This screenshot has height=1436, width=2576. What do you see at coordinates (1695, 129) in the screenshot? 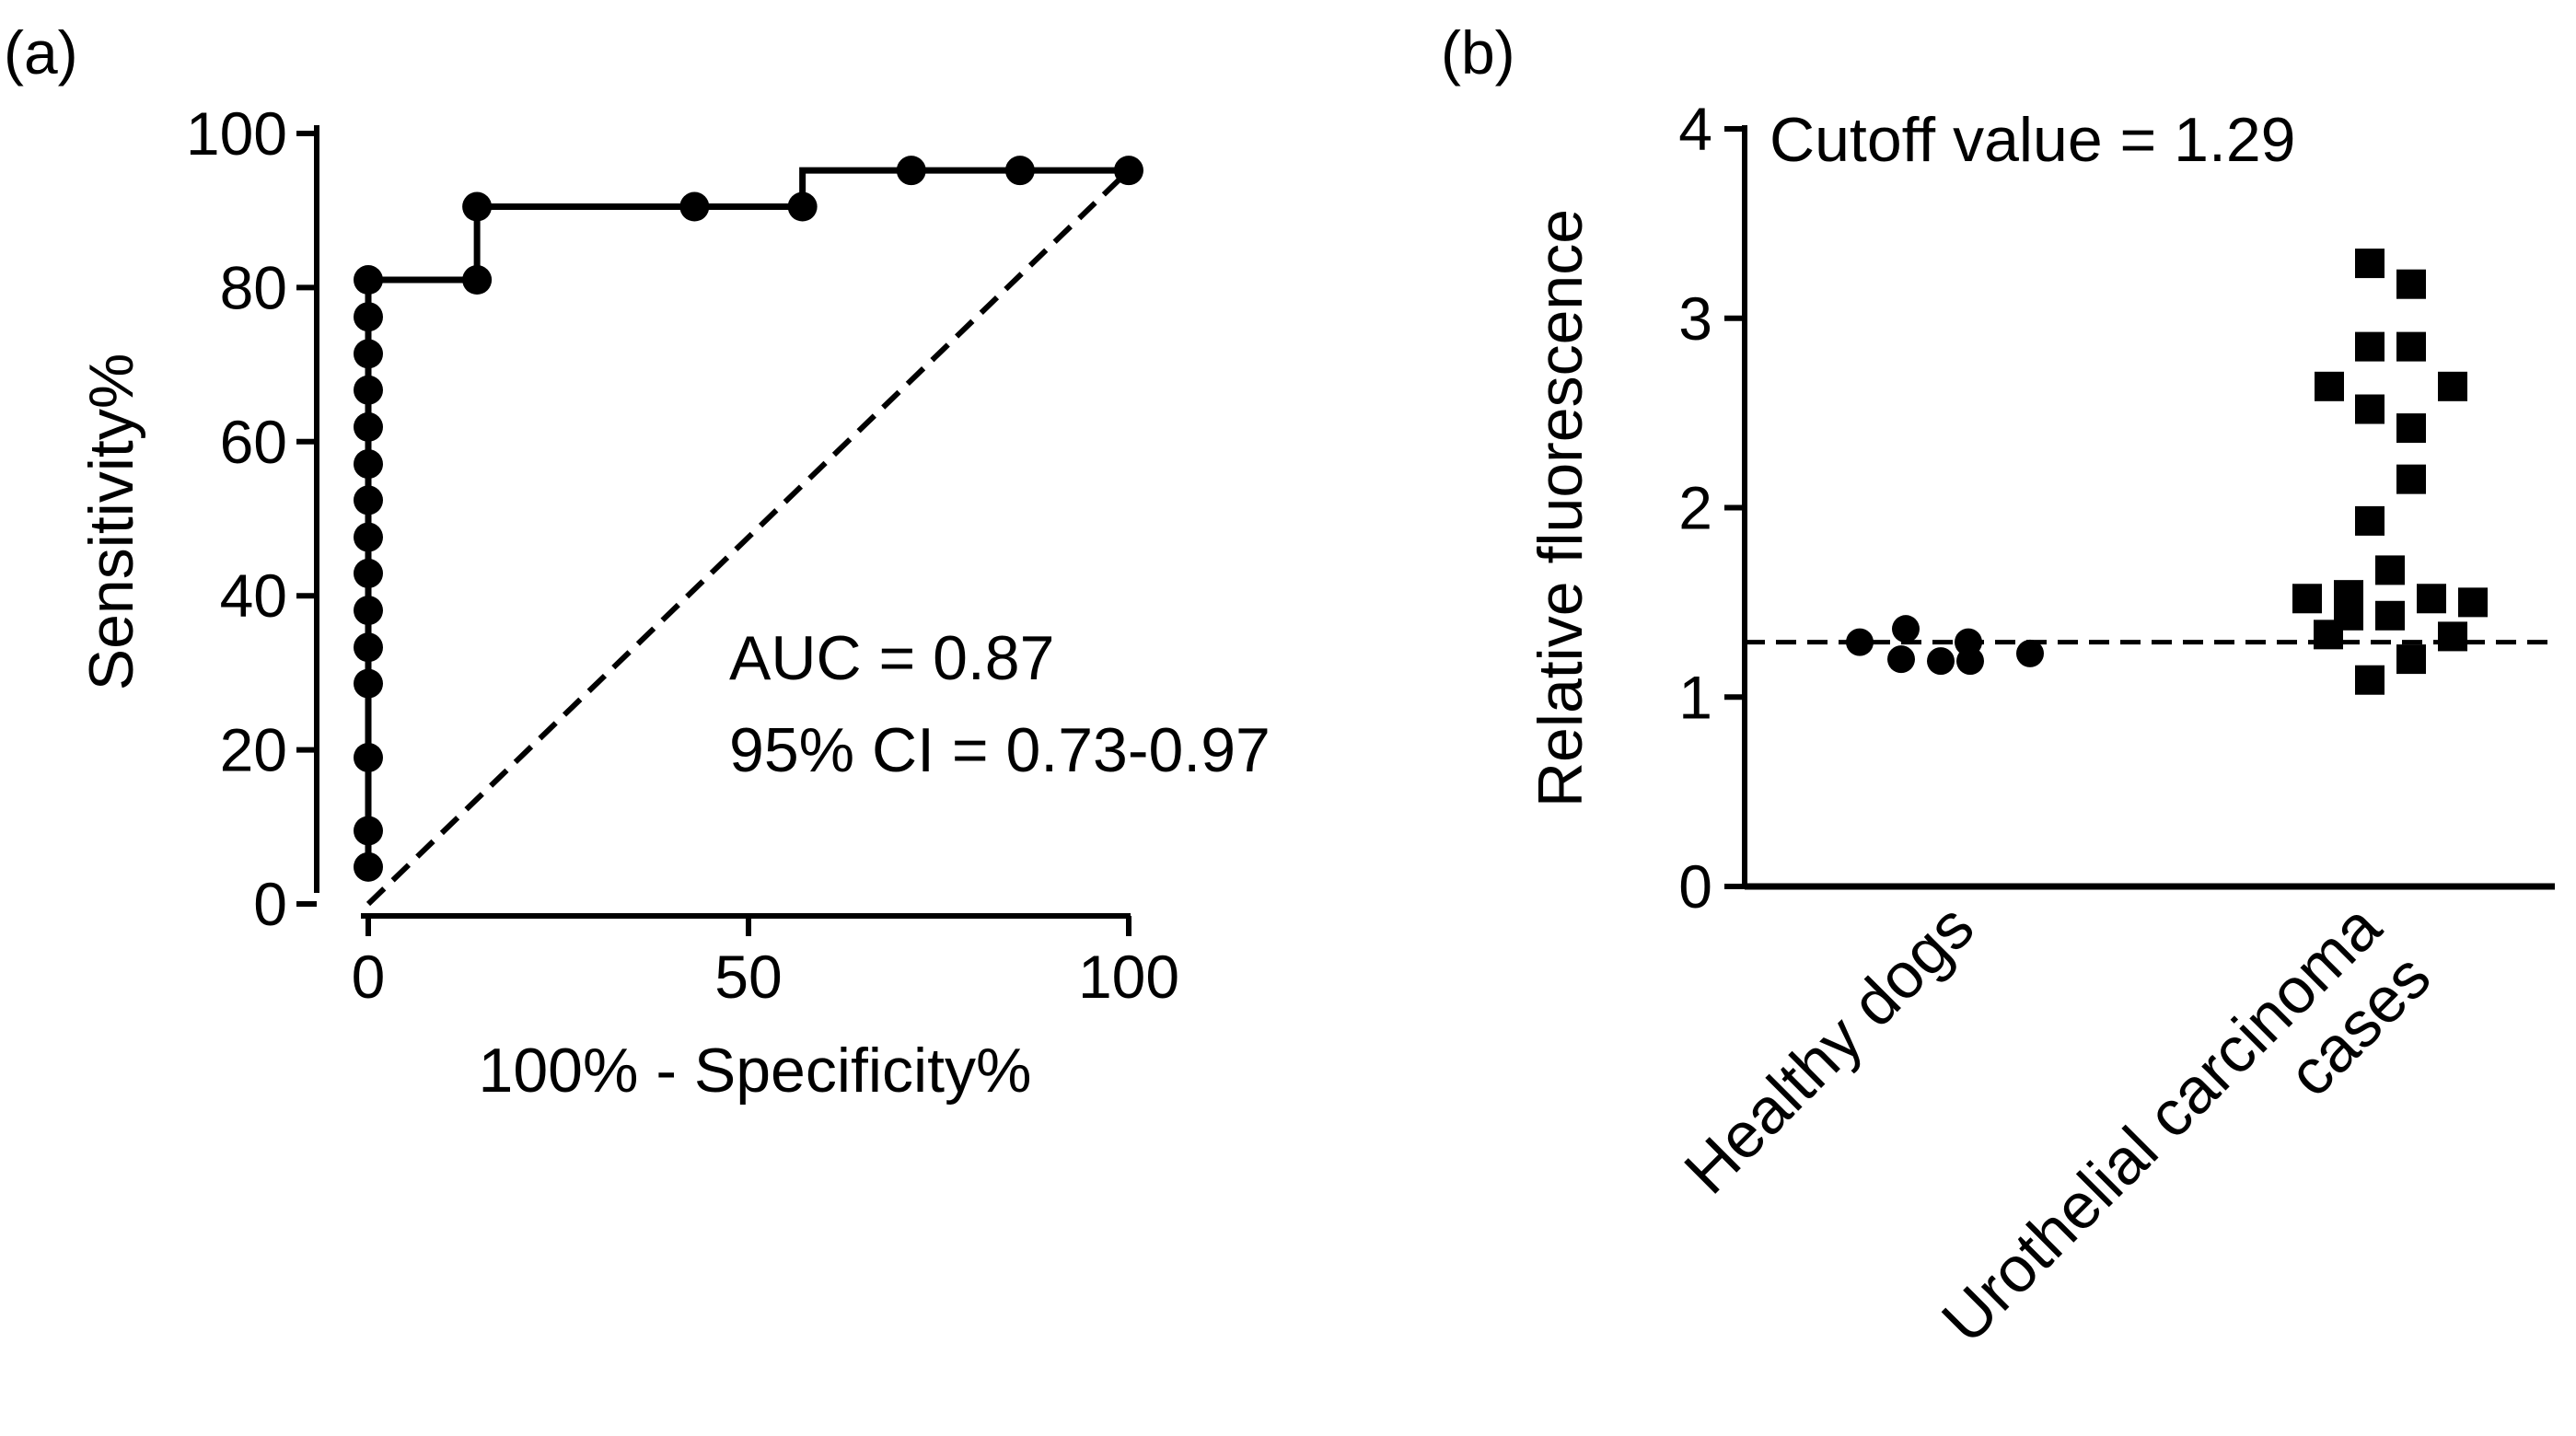
I see `dotplot-y-tick-label: 4` at bounding box center [1695, 129].